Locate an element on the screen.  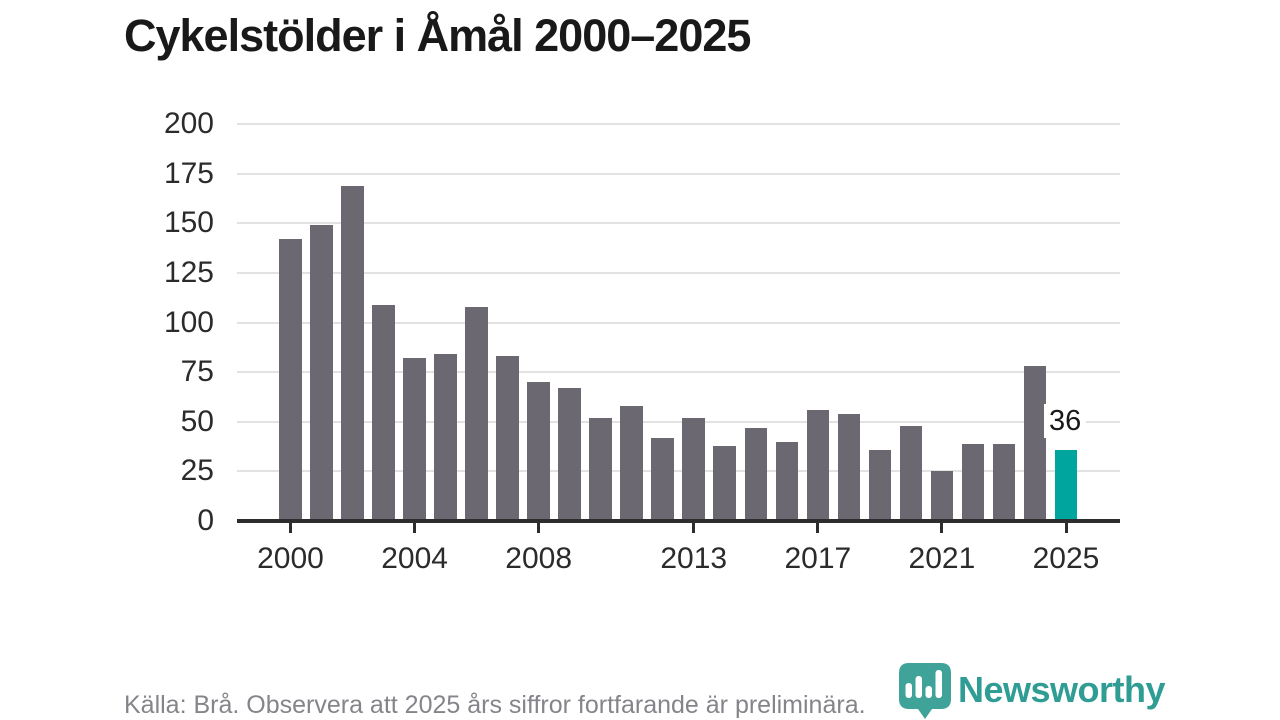
y-axis-tick-label: 200 is located at coordinates (188, 123).